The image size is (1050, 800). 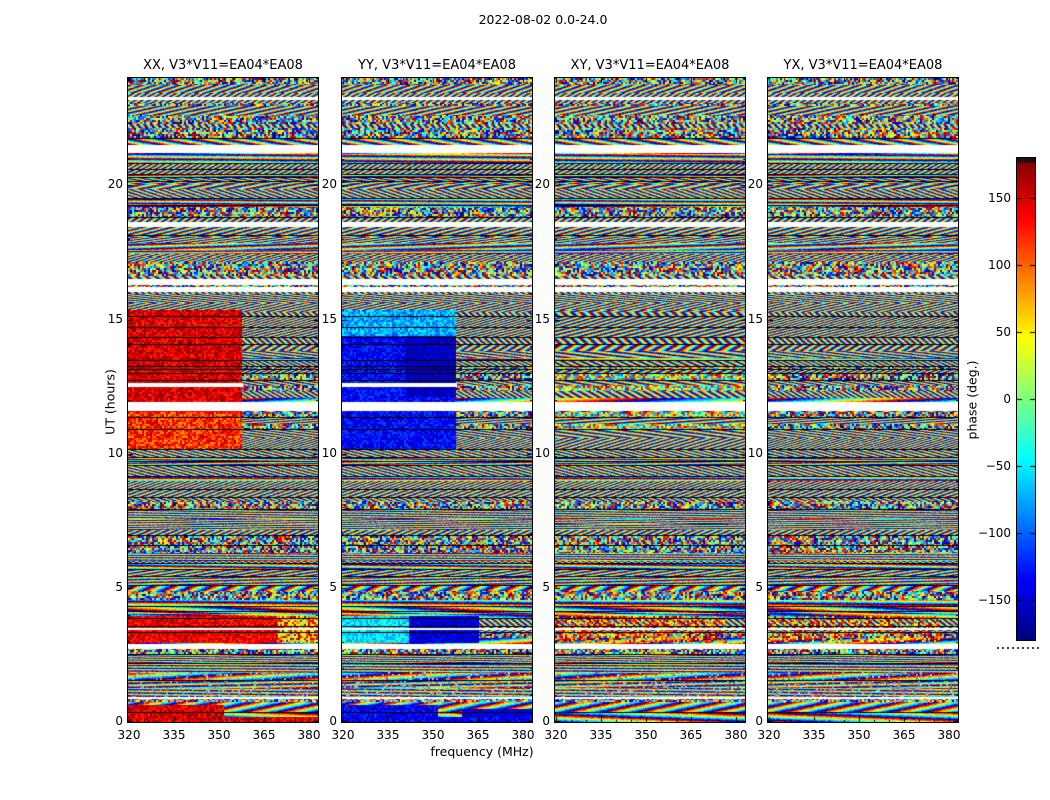 I want to click on figure-title: 2022-08-02 0.0-24.0, so click(x=543, y=19).